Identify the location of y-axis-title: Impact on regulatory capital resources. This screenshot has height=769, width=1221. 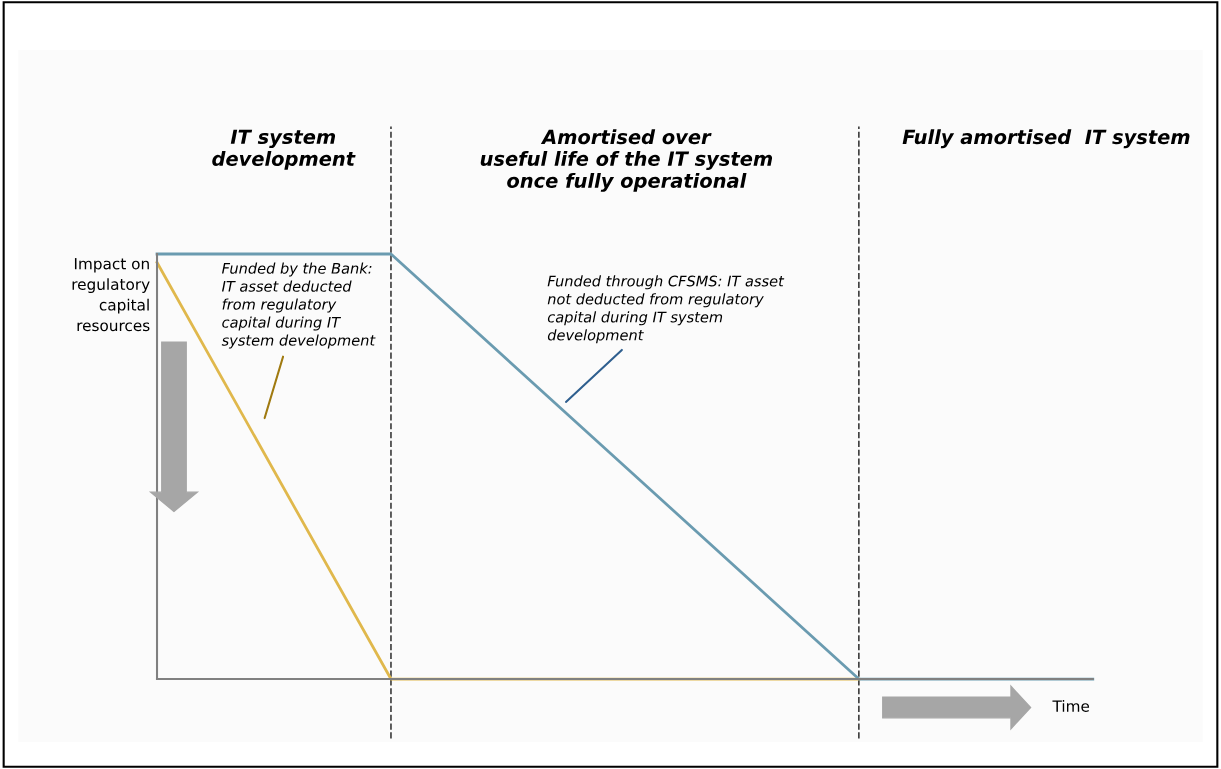
(111, 295).